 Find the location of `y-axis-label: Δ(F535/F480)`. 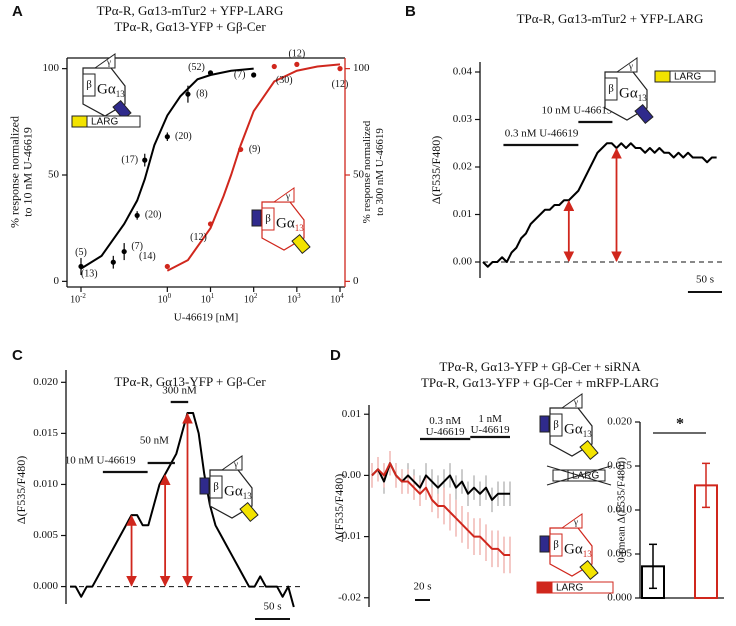

y-axis-label: Δ(F535/F480) is located at coordinates (436, 170).